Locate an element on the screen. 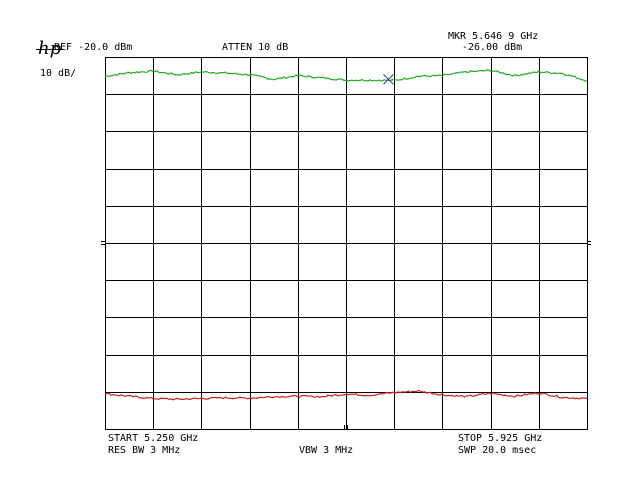  trace-a is located at coordinates (346, 75).